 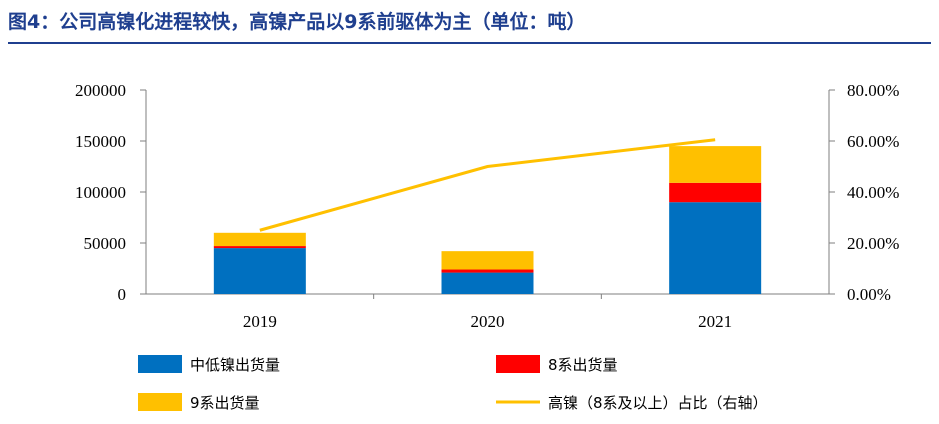 What do you see at coordinates (122, 294) in the screenshot?
I see `left-axis-tick-label: 0` at bounding box center [122, 294].